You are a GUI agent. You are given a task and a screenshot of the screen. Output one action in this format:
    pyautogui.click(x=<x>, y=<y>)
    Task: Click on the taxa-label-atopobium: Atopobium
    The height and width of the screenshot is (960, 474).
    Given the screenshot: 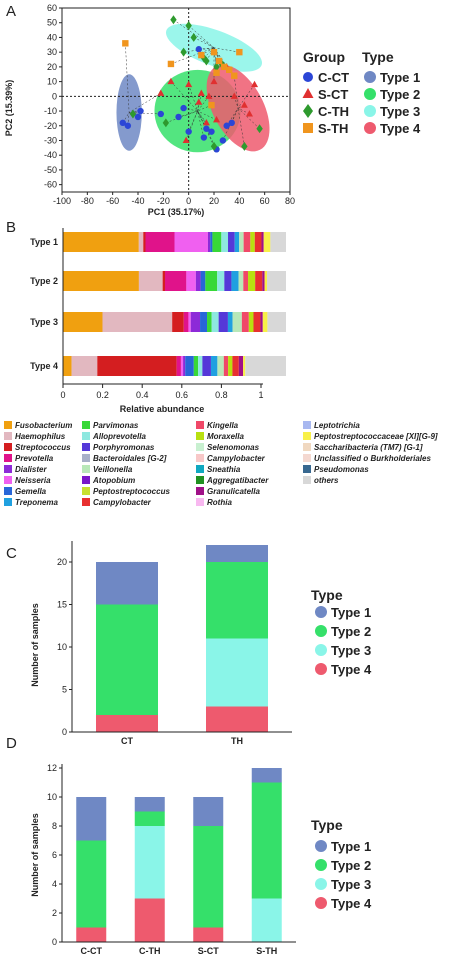 What is the action you would take?
    pyautogui.click(x=113, y=480)
    